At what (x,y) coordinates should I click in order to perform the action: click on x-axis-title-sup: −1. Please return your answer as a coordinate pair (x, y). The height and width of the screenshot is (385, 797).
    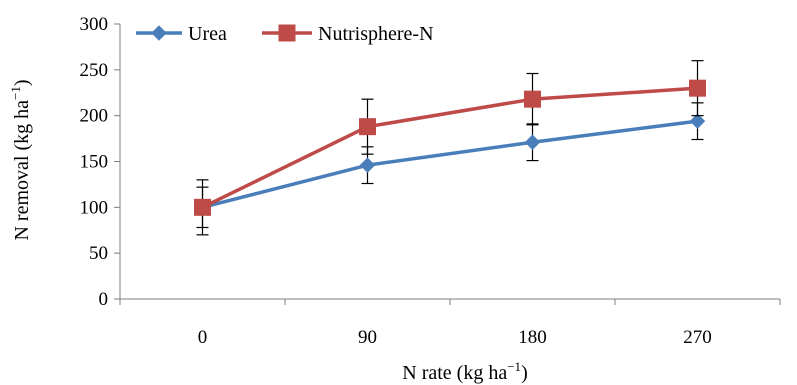
    Looking at the image, I should click on (514, 366).